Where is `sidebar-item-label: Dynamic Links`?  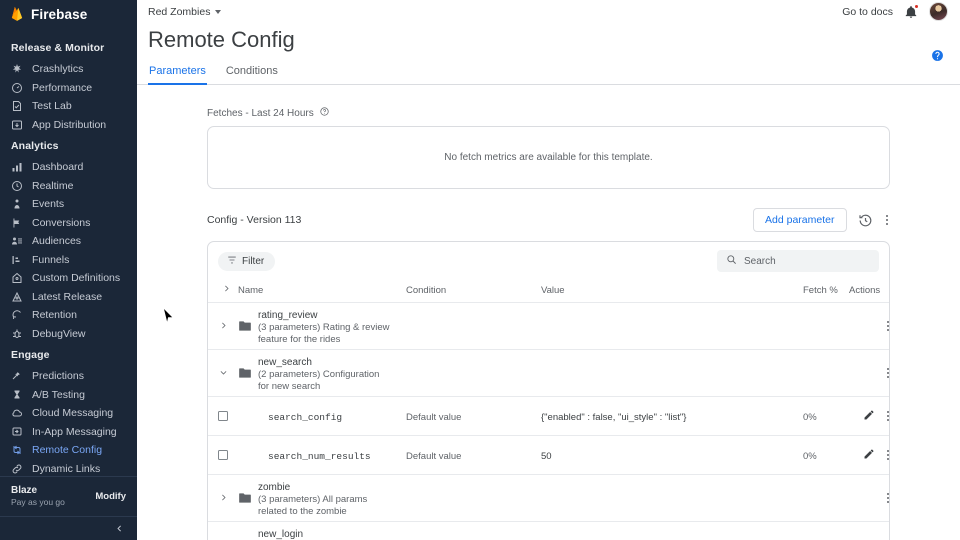
sidebar-item-label: Dynamic Links is located at coordinates (66, 468).